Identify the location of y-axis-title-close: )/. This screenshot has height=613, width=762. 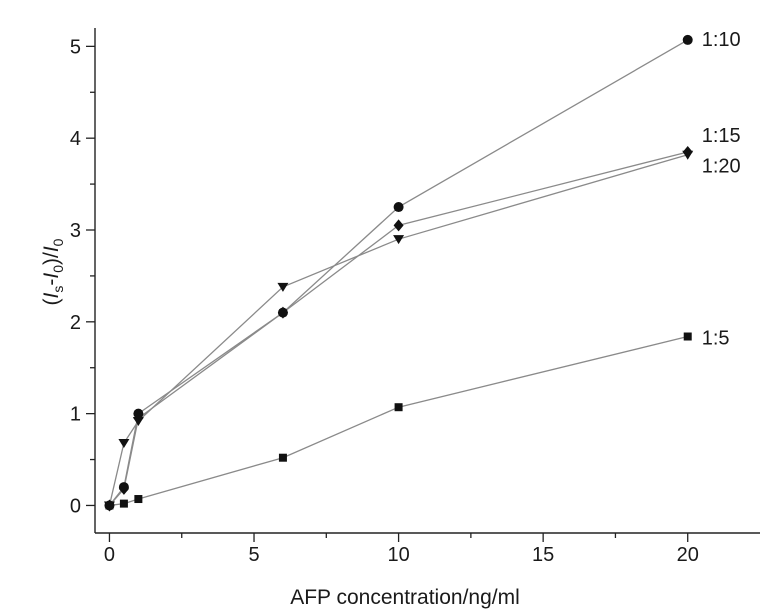
(51, 258).